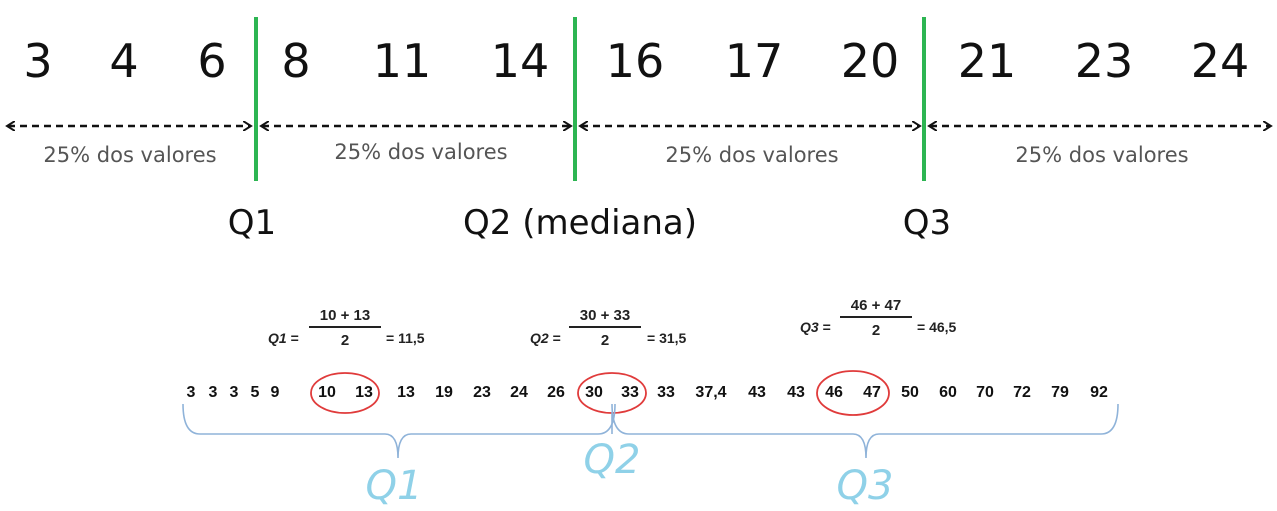 Image resolution: width=1277 pixels, height=511 pixels. I want to click on formula-var: Q3 =, so click(815, 327).